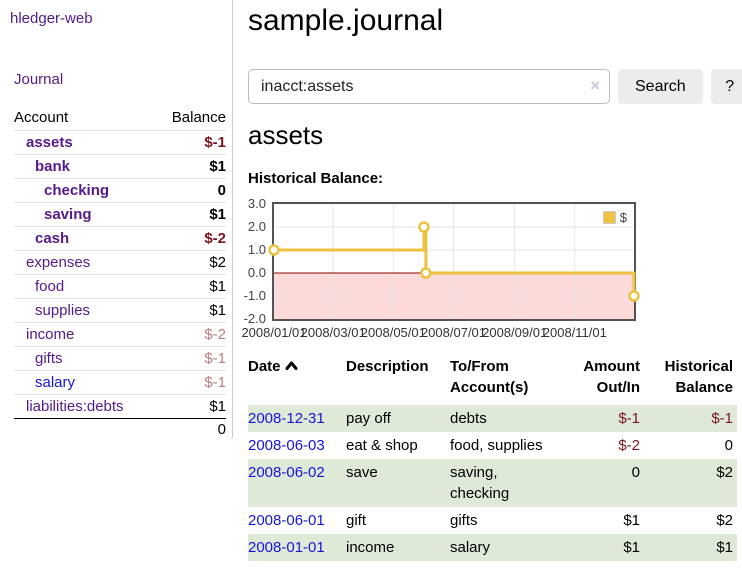 The width and height of the screenshot is (742, 582). I want to click on accounts-total-row: 0, so click(120, 429).